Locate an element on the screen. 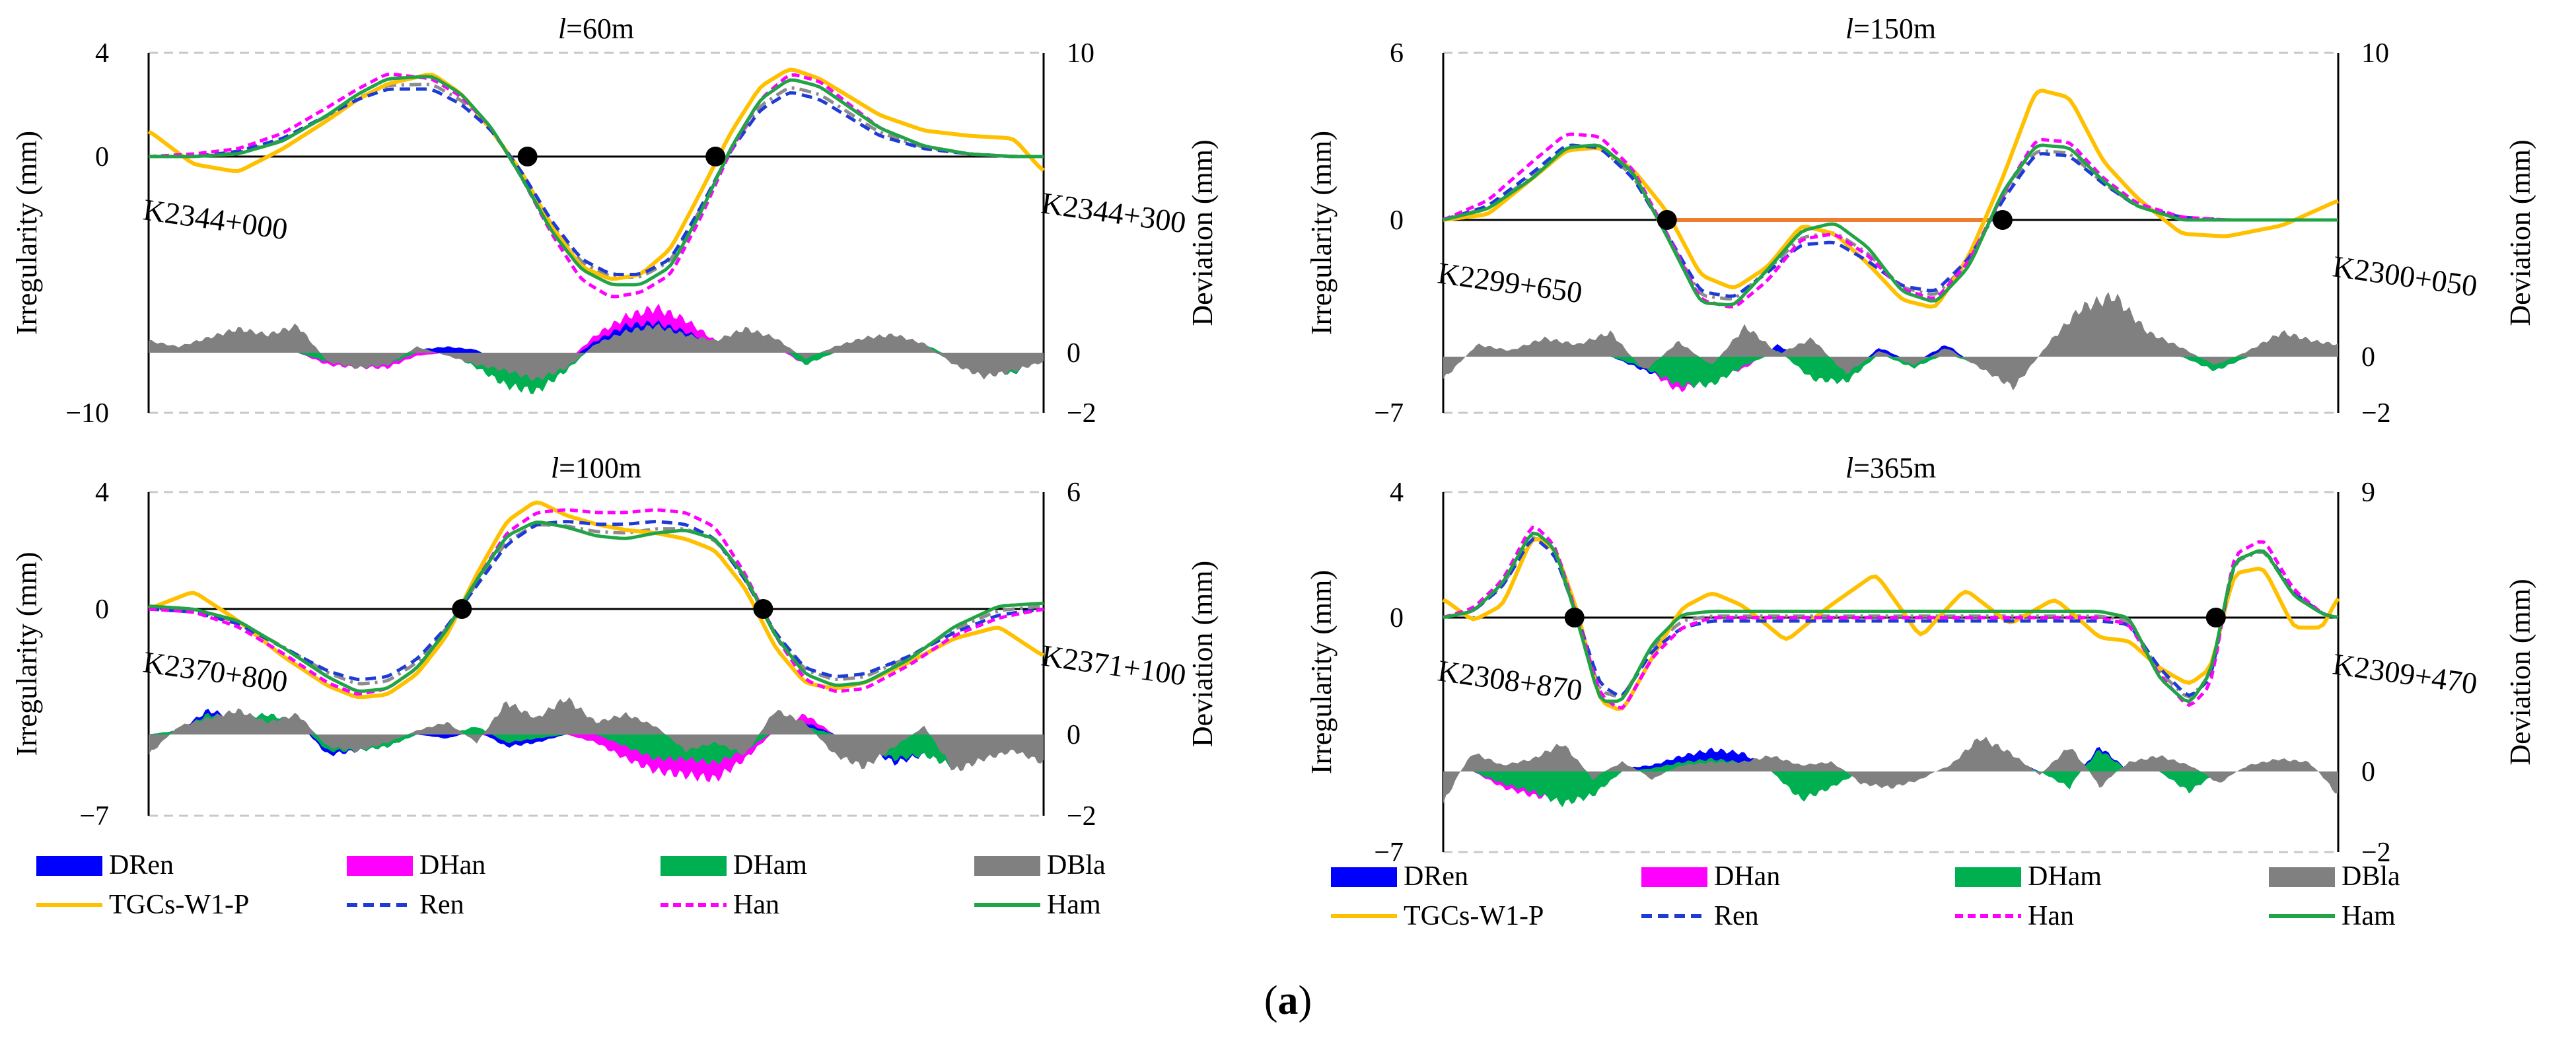 The image size is (2576, 1037). station-start-label: K2299+650 is located at coordinates (1510, 282).